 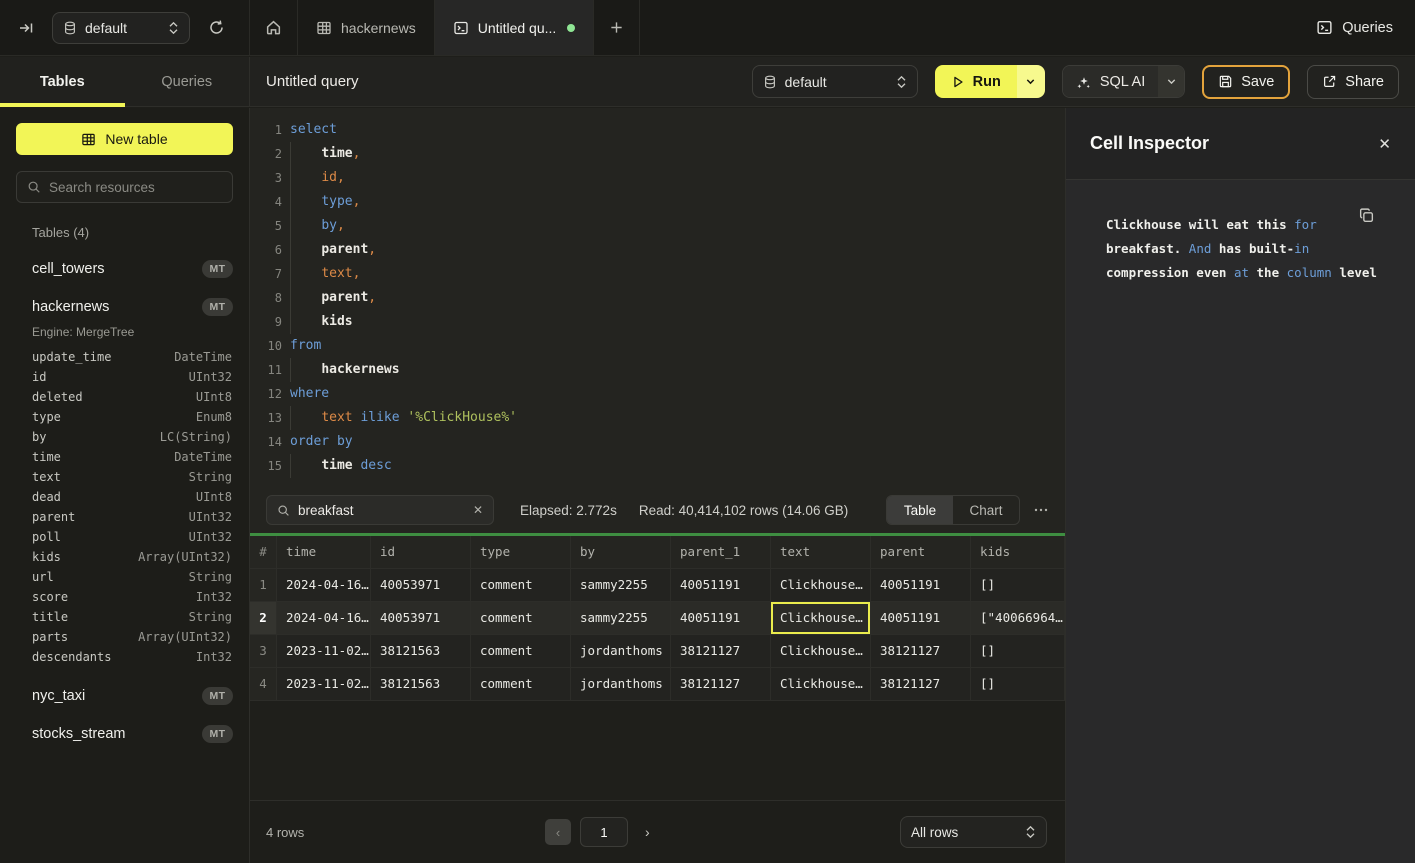 I want to click on more-options-icon, so click(x=1041, y=510).